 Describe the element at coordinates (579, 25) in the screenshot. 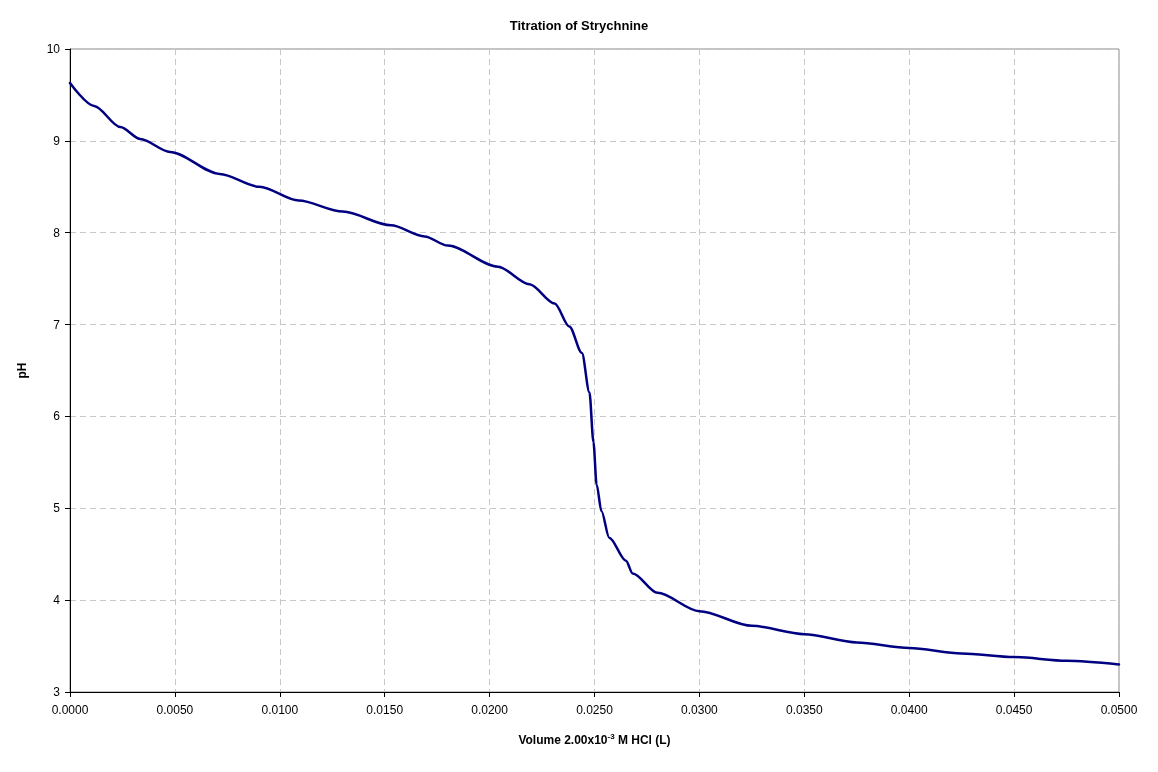

I see `chart-title: Titration of Strychnine` at that location.